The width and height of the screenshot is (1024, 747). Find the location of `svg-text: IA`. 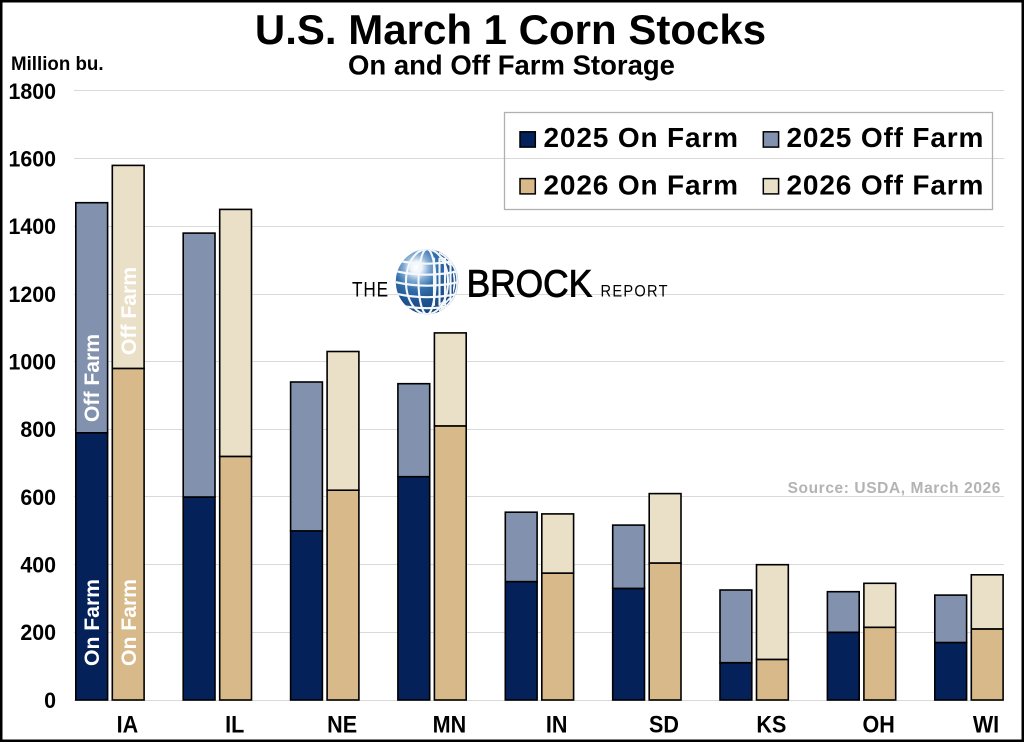

svg-text: IA is located at coordinates (128, 724).